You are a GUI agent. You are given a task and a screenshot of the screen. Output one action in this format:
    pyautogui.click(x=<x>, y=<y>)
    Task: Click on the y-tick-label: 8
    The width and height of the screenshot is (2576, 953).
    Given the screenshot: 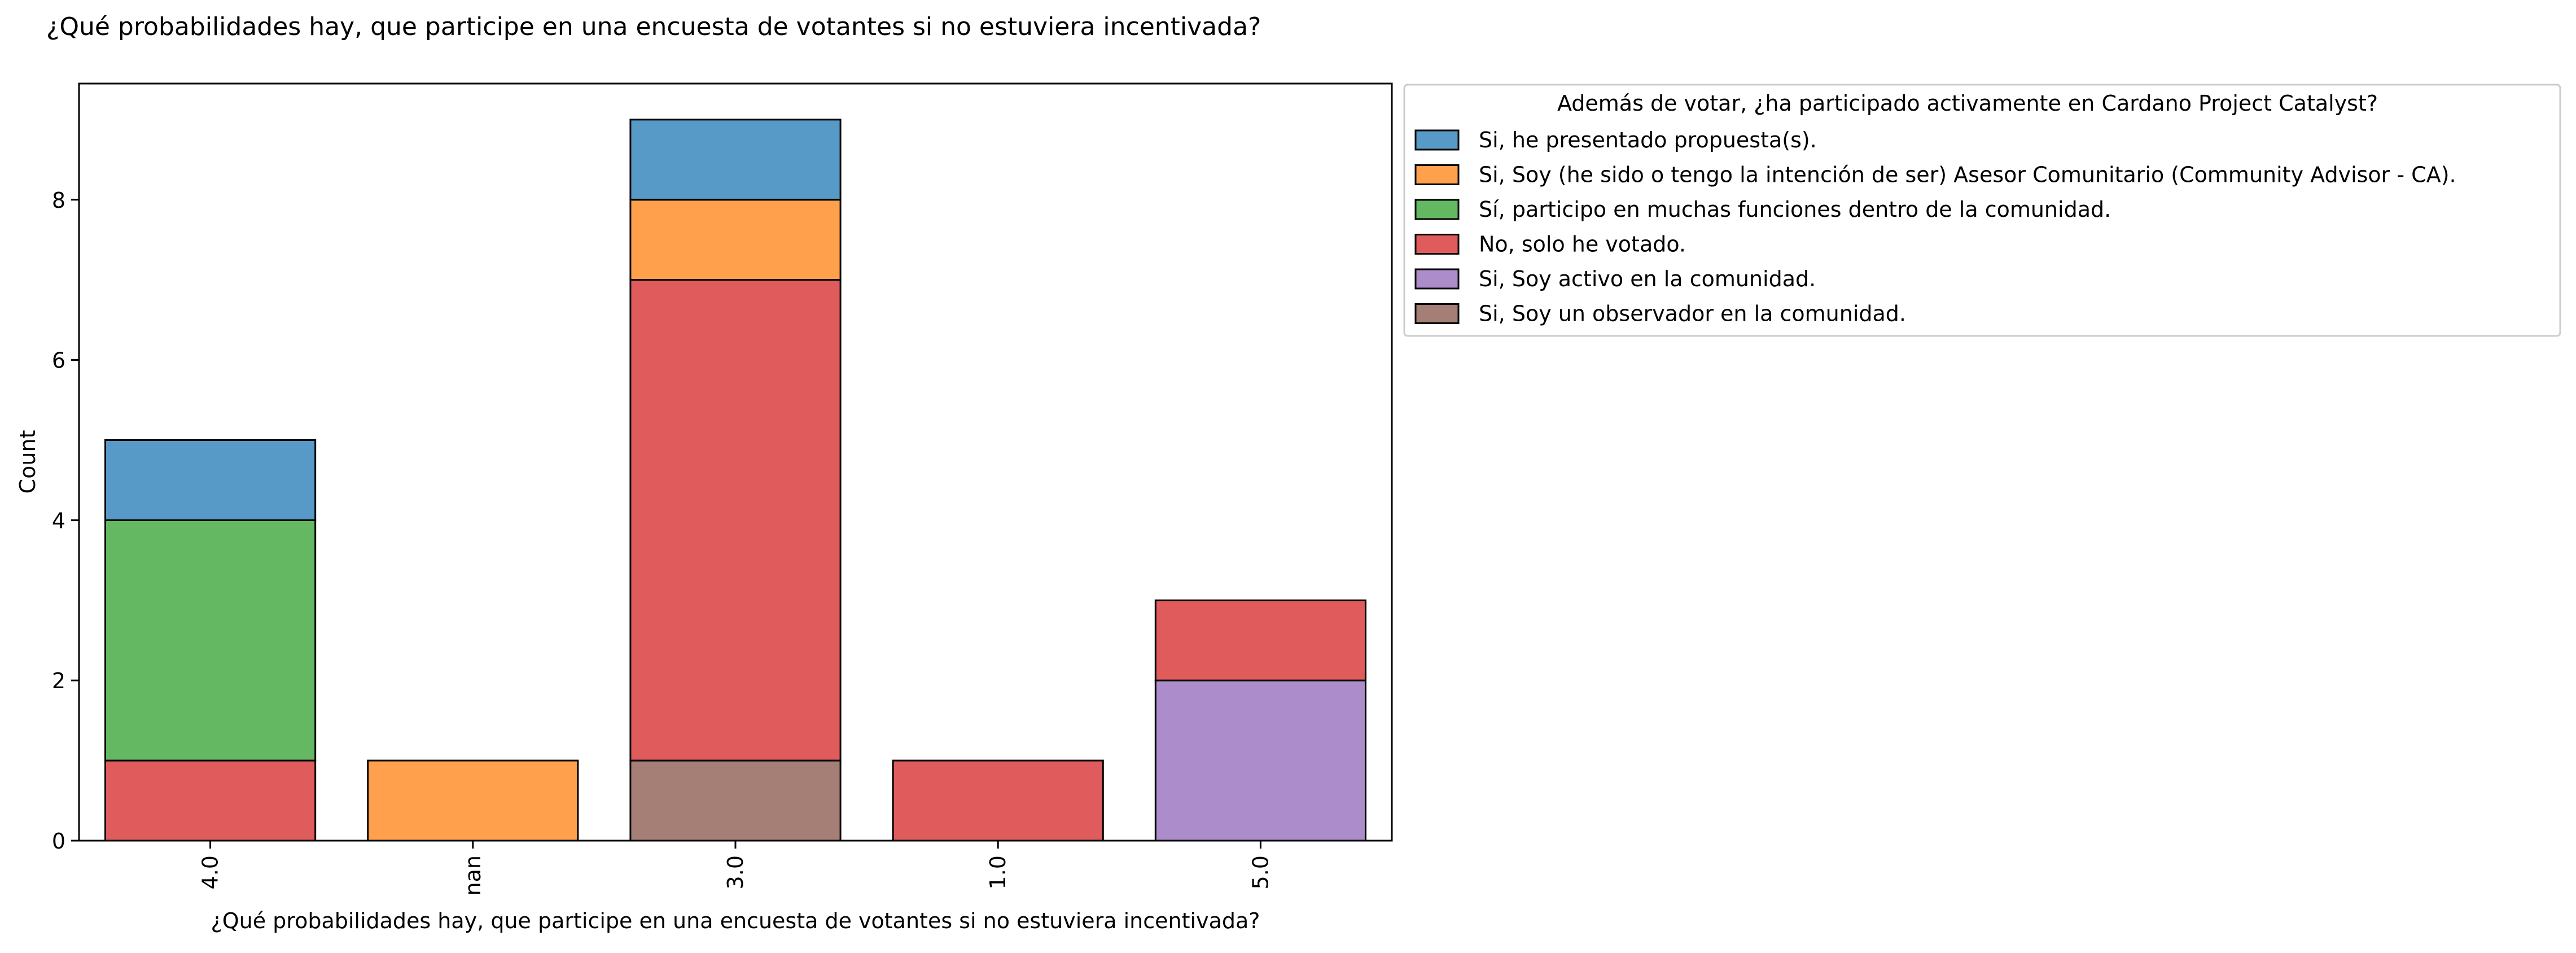 What is the action you would take?
    pyautogui.click(x=58, y=200)
    